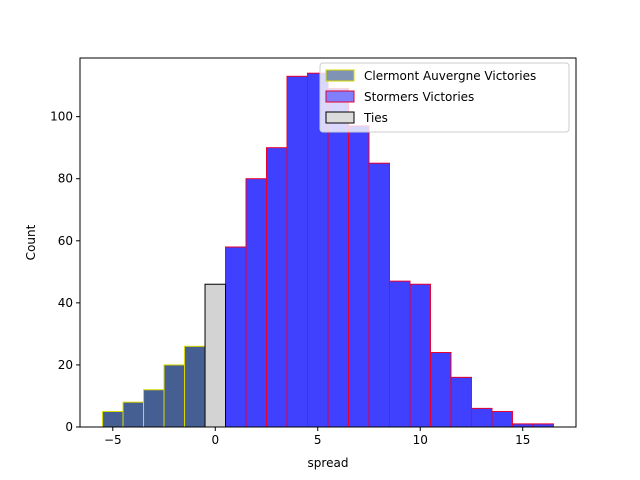 The image size is (640, 480). I want to click on legend-swatch-stormers-victories, so click(340, 96).